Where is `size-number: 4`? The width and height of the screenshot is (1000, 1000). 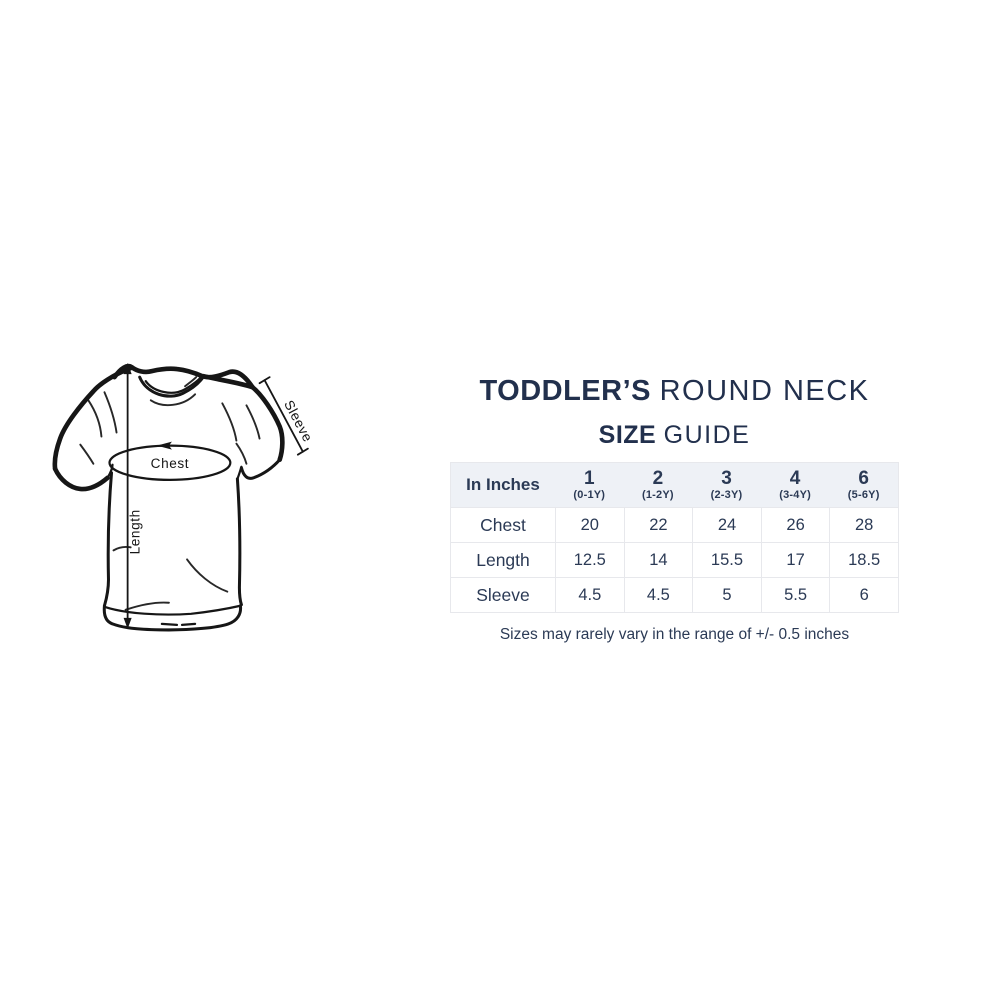
size-number: 4 is located at coordinates (795, 478).